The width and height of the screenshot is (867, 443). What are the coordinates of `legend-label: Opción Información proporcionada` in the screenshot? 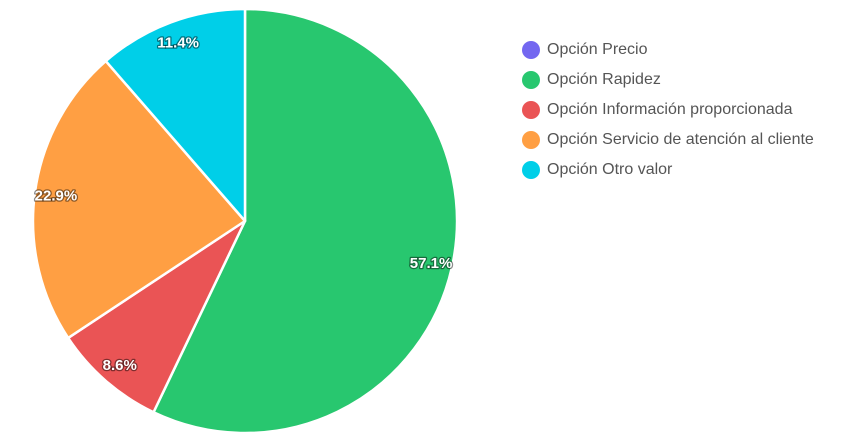 It's located at (670, 109).